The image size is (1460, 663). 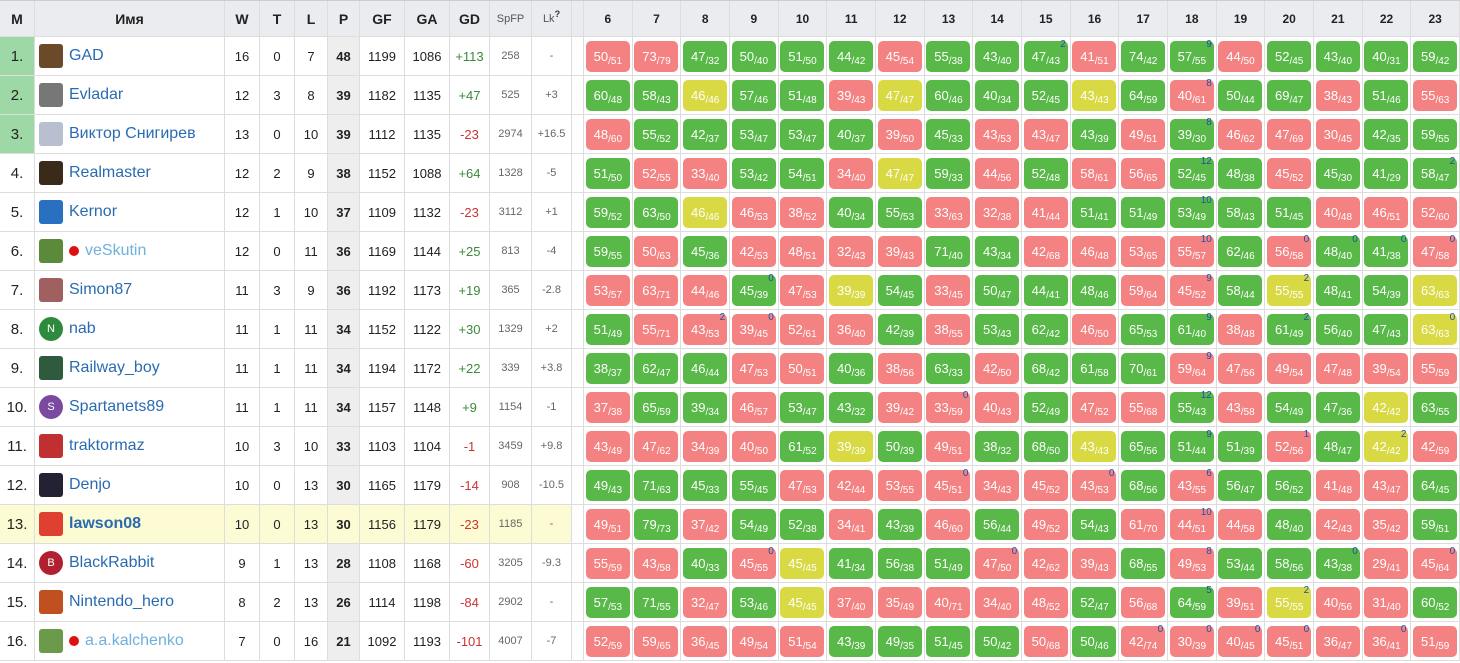 What do you see at coordinates (1143, 134) in the screenshot?
I see `score-badge: 49/51` at bounding box center [1143, 134].